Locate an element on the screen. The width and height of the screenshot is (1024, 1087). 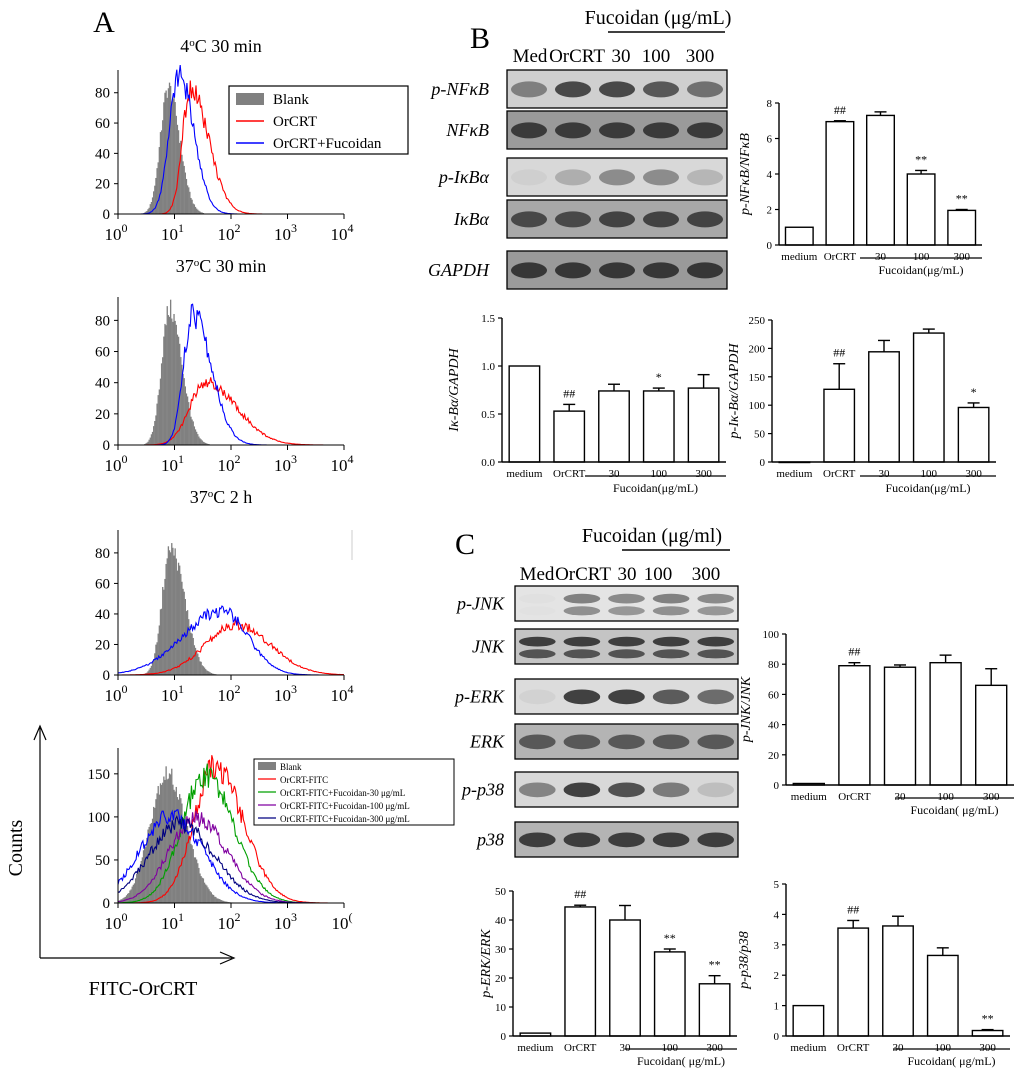
y-axis-title: Iκ-Bα/GAPDH is located at coordinates (454, 389).